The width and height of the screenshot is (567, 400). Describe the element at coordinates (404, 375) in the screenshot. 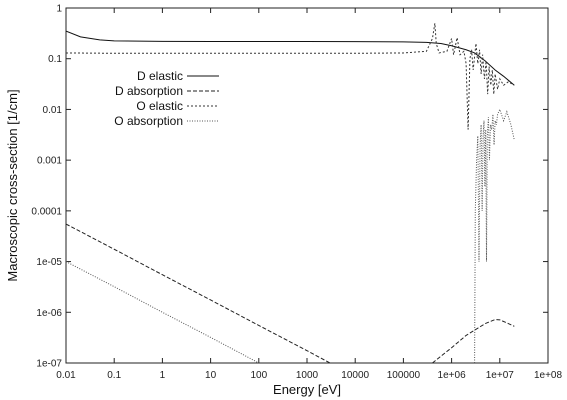

I see `x-tick-label: 100000` at that location.